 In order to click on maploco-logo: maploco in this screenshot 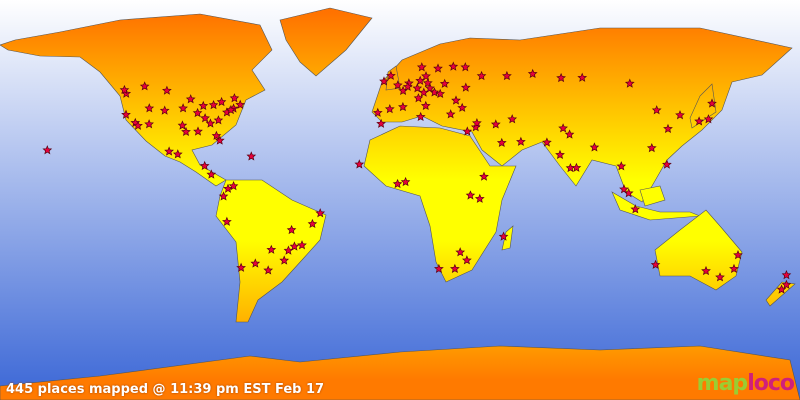, I will do `click(745, 383)`.